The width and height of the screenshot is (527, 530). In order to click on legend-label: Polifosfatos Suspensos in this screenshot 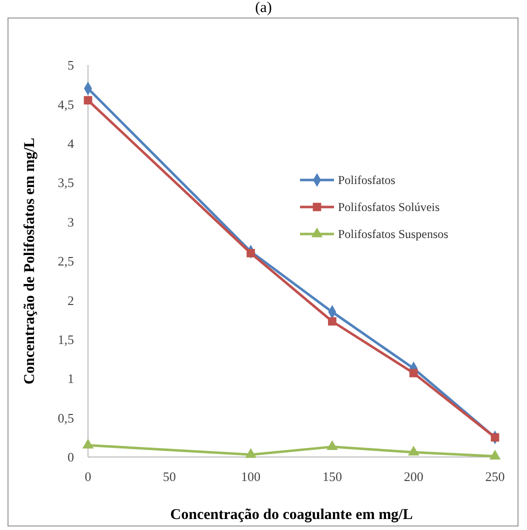, I will do `click(393, 234)`.